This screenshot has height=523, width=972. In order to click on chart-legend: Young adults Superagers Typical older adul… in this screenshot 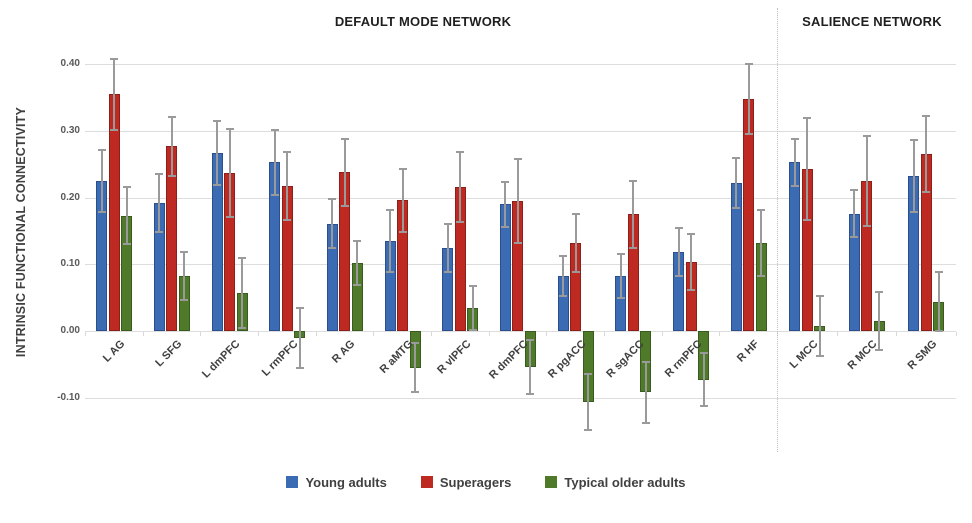, I will do `click(486, 482)`.